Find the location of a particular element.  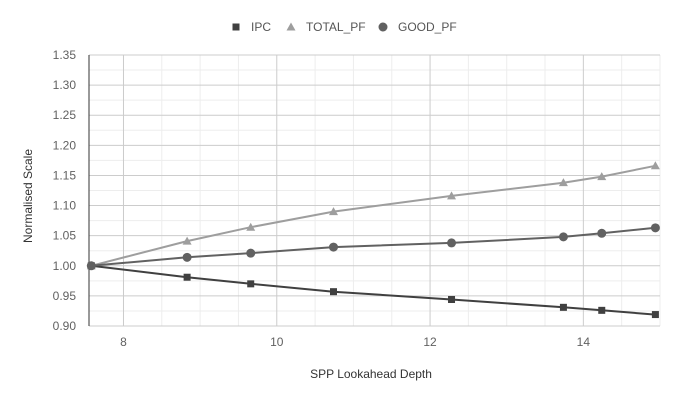

series-good-pf is located at coordinates (373, 247).